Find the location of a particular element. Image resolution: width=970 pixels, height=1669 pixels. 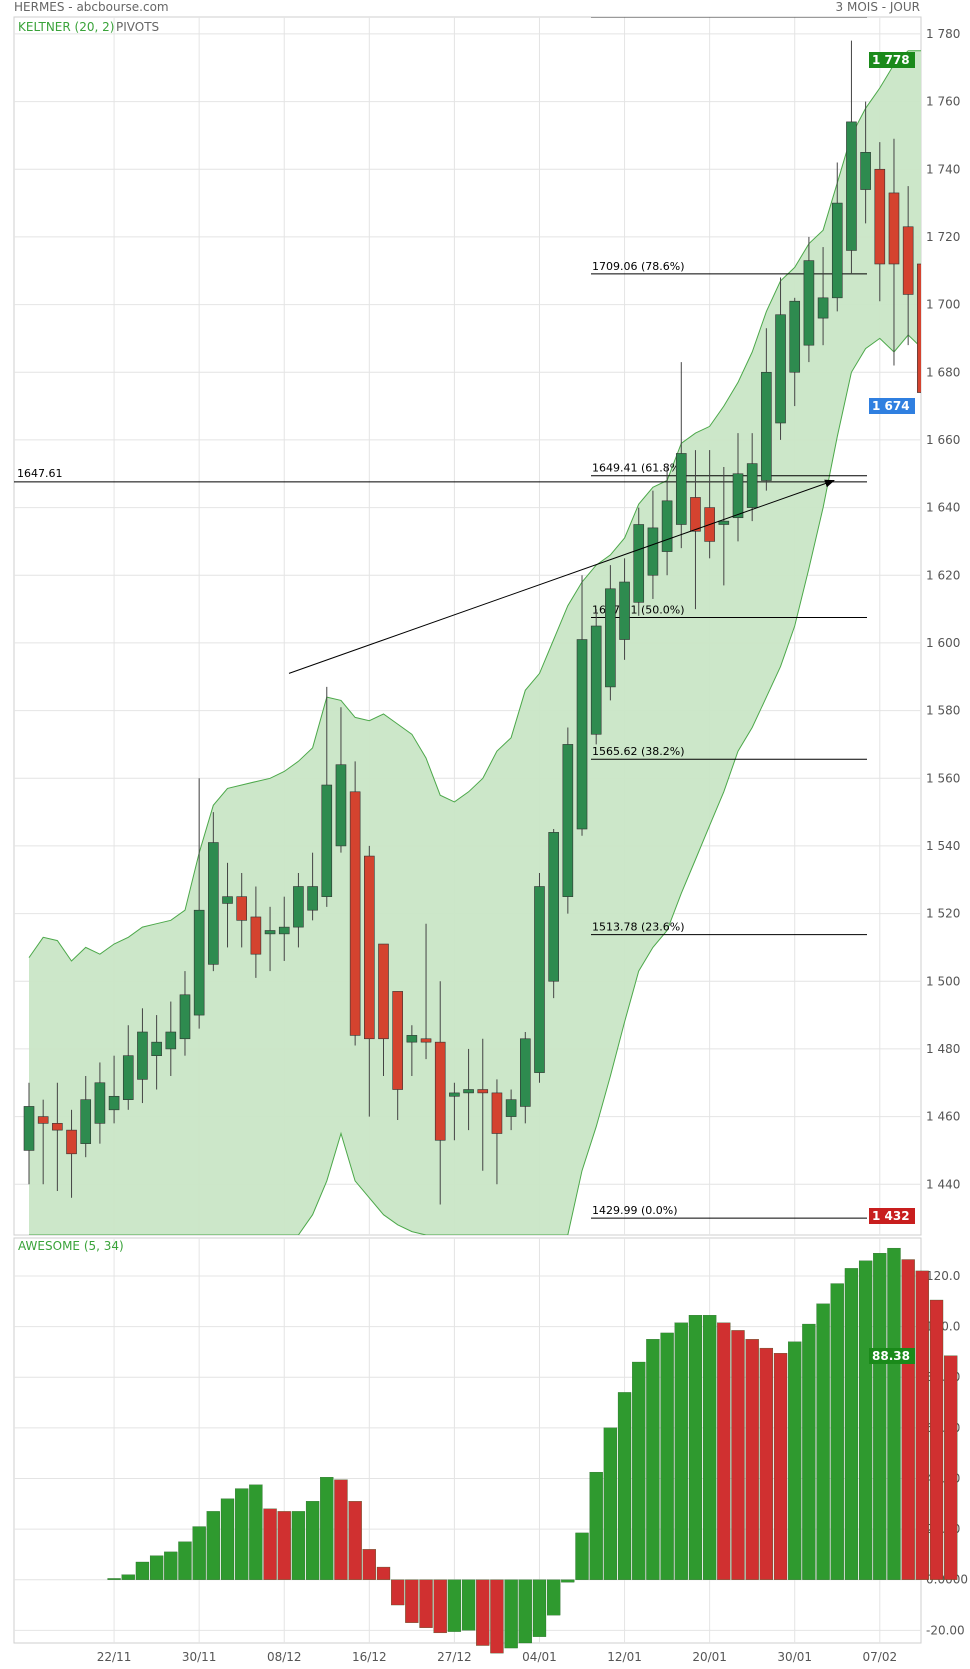

chart-title: HERMES - abcbourse.com is located at coordinates (91, 7).